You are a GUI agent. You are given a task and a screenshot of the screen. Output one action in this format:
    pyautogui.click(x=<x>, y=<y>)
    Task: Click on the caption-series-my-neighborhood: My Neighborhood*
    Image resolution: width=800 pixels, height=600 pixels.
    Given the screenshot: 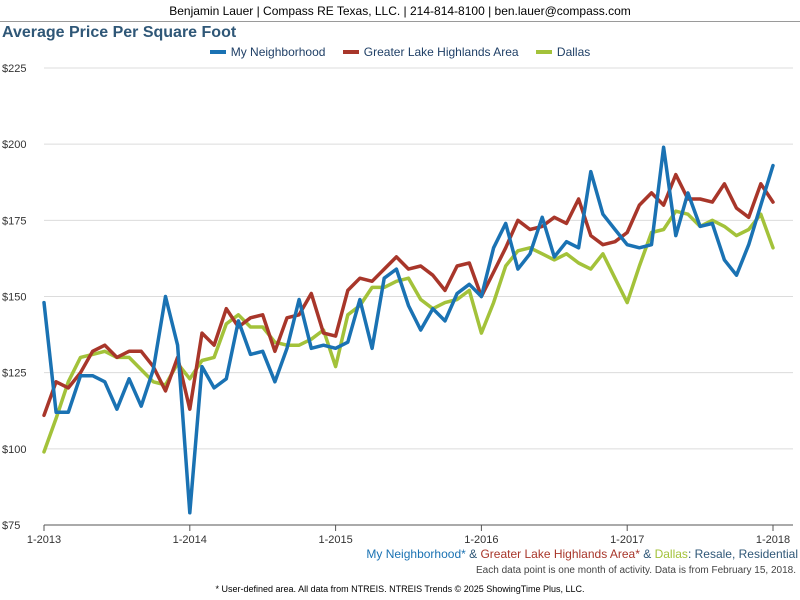 What is the action you would take?
    pyautogui.click(x=416, y=554)
    